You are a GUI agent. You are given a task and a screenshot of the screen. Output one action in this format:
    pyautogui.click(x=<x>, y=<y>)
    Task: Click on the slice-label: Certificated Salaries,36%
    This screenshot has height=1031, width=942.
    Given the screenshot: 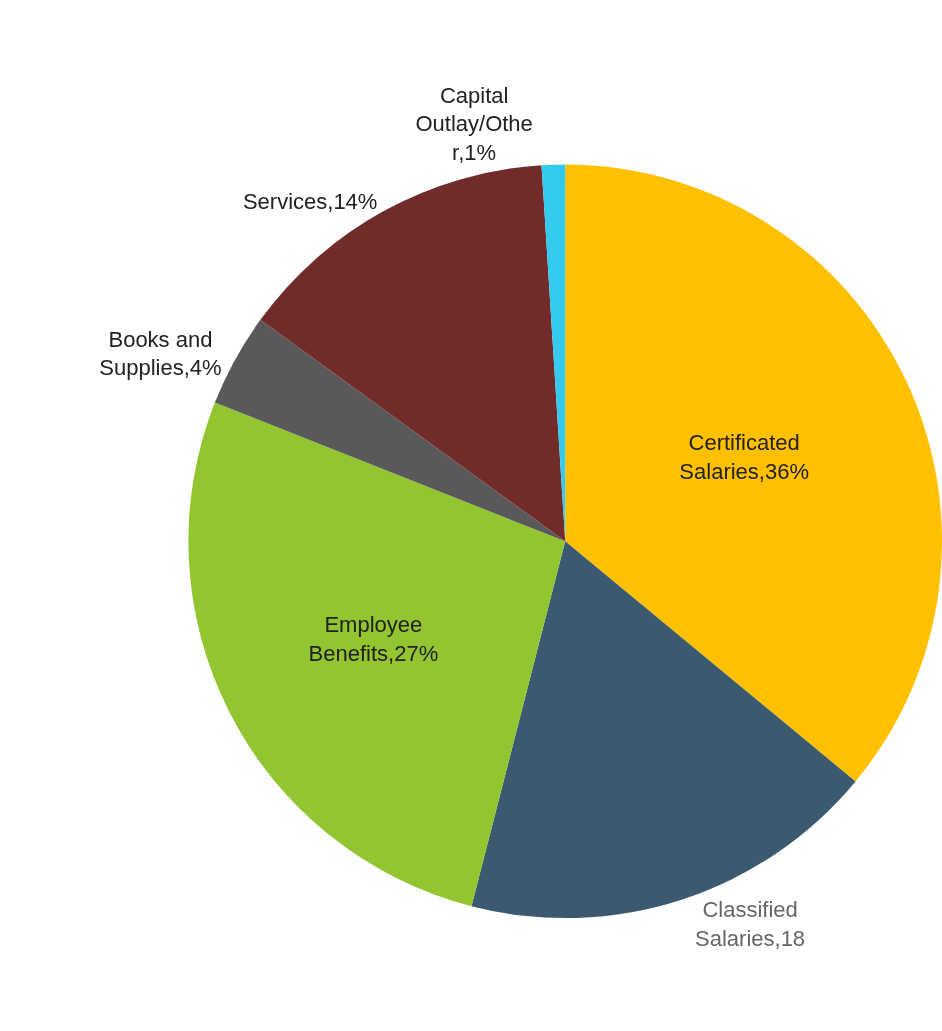 What is the action you would take?
    pyautogui.click(x=744, y=457)
    